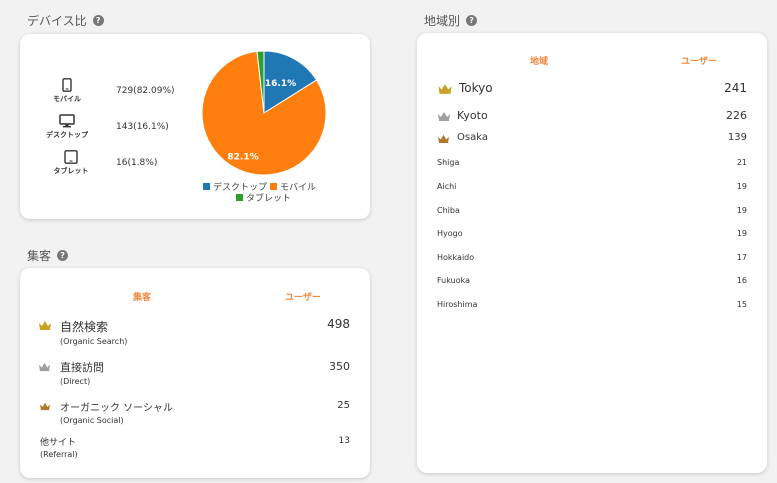 Image resolution: width=777 pixels, height=483 pixels. What do you see at coordinates (448, 162) in the screenshot?
I see `region-name: Shiga` at bounding box center [448, 162].